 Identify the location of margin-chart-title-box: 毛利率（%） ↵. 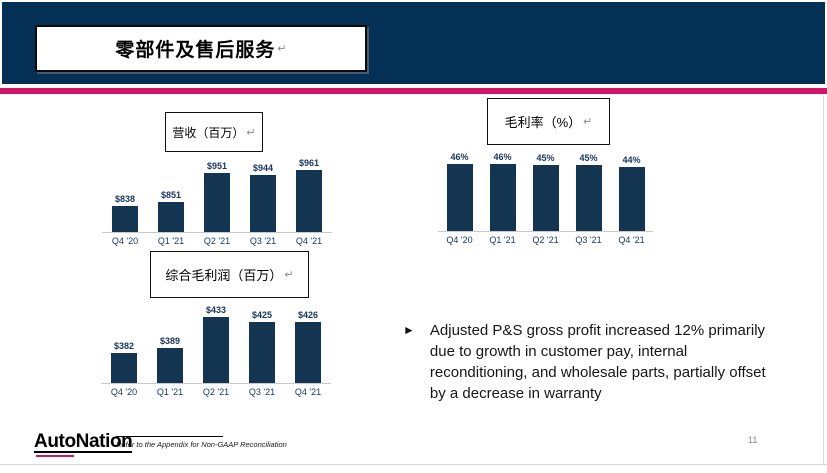
(548, 121).